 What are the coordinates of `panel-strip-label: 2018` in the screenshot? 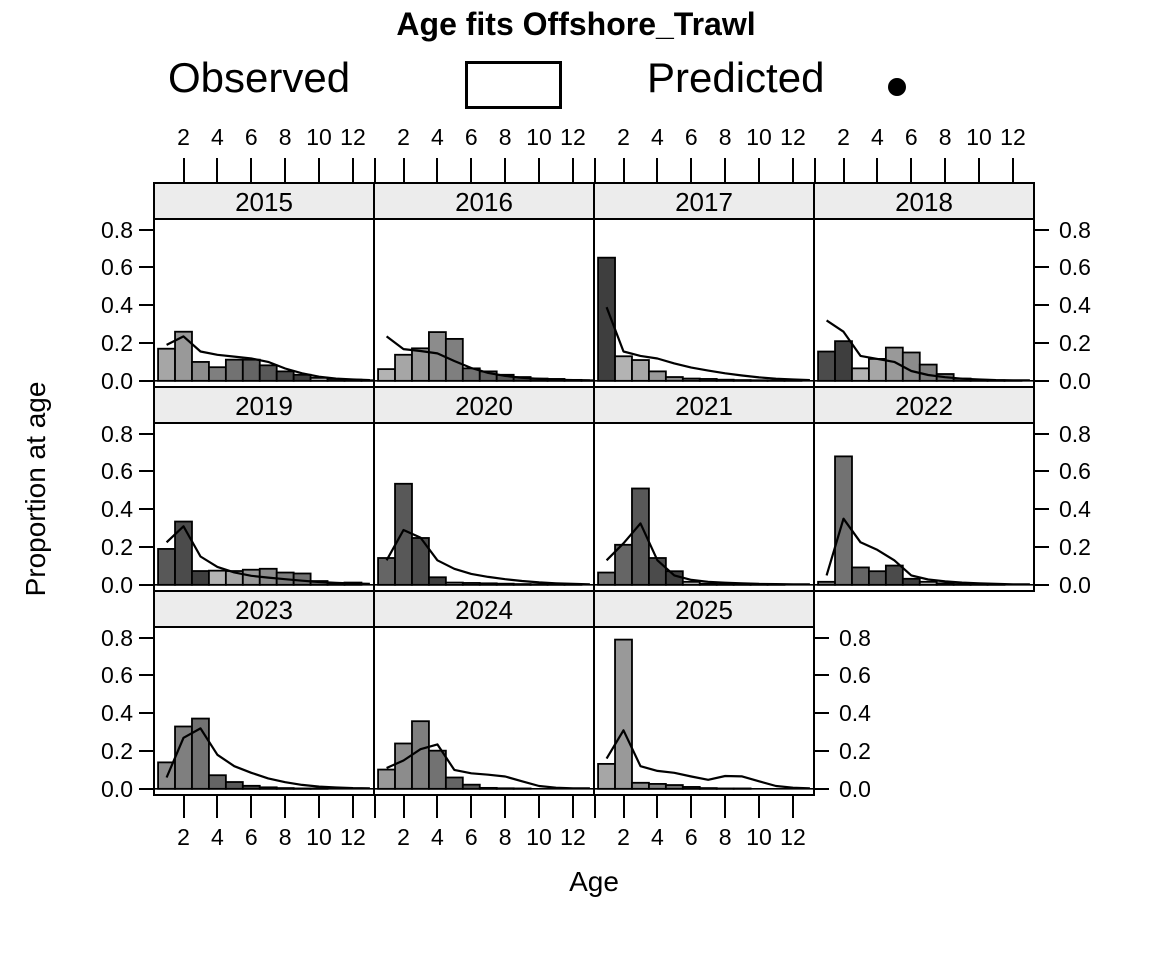 It's located at (924, 200).